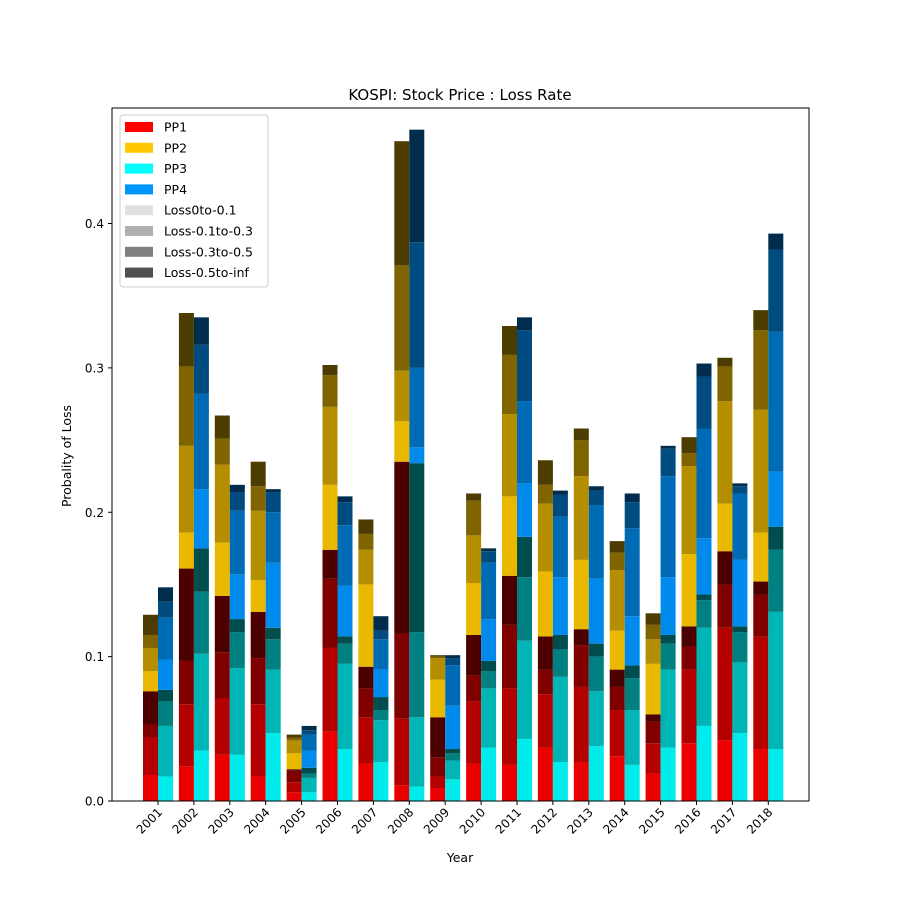  I want to click on x-tick-label: 2010, so click(472, 820).